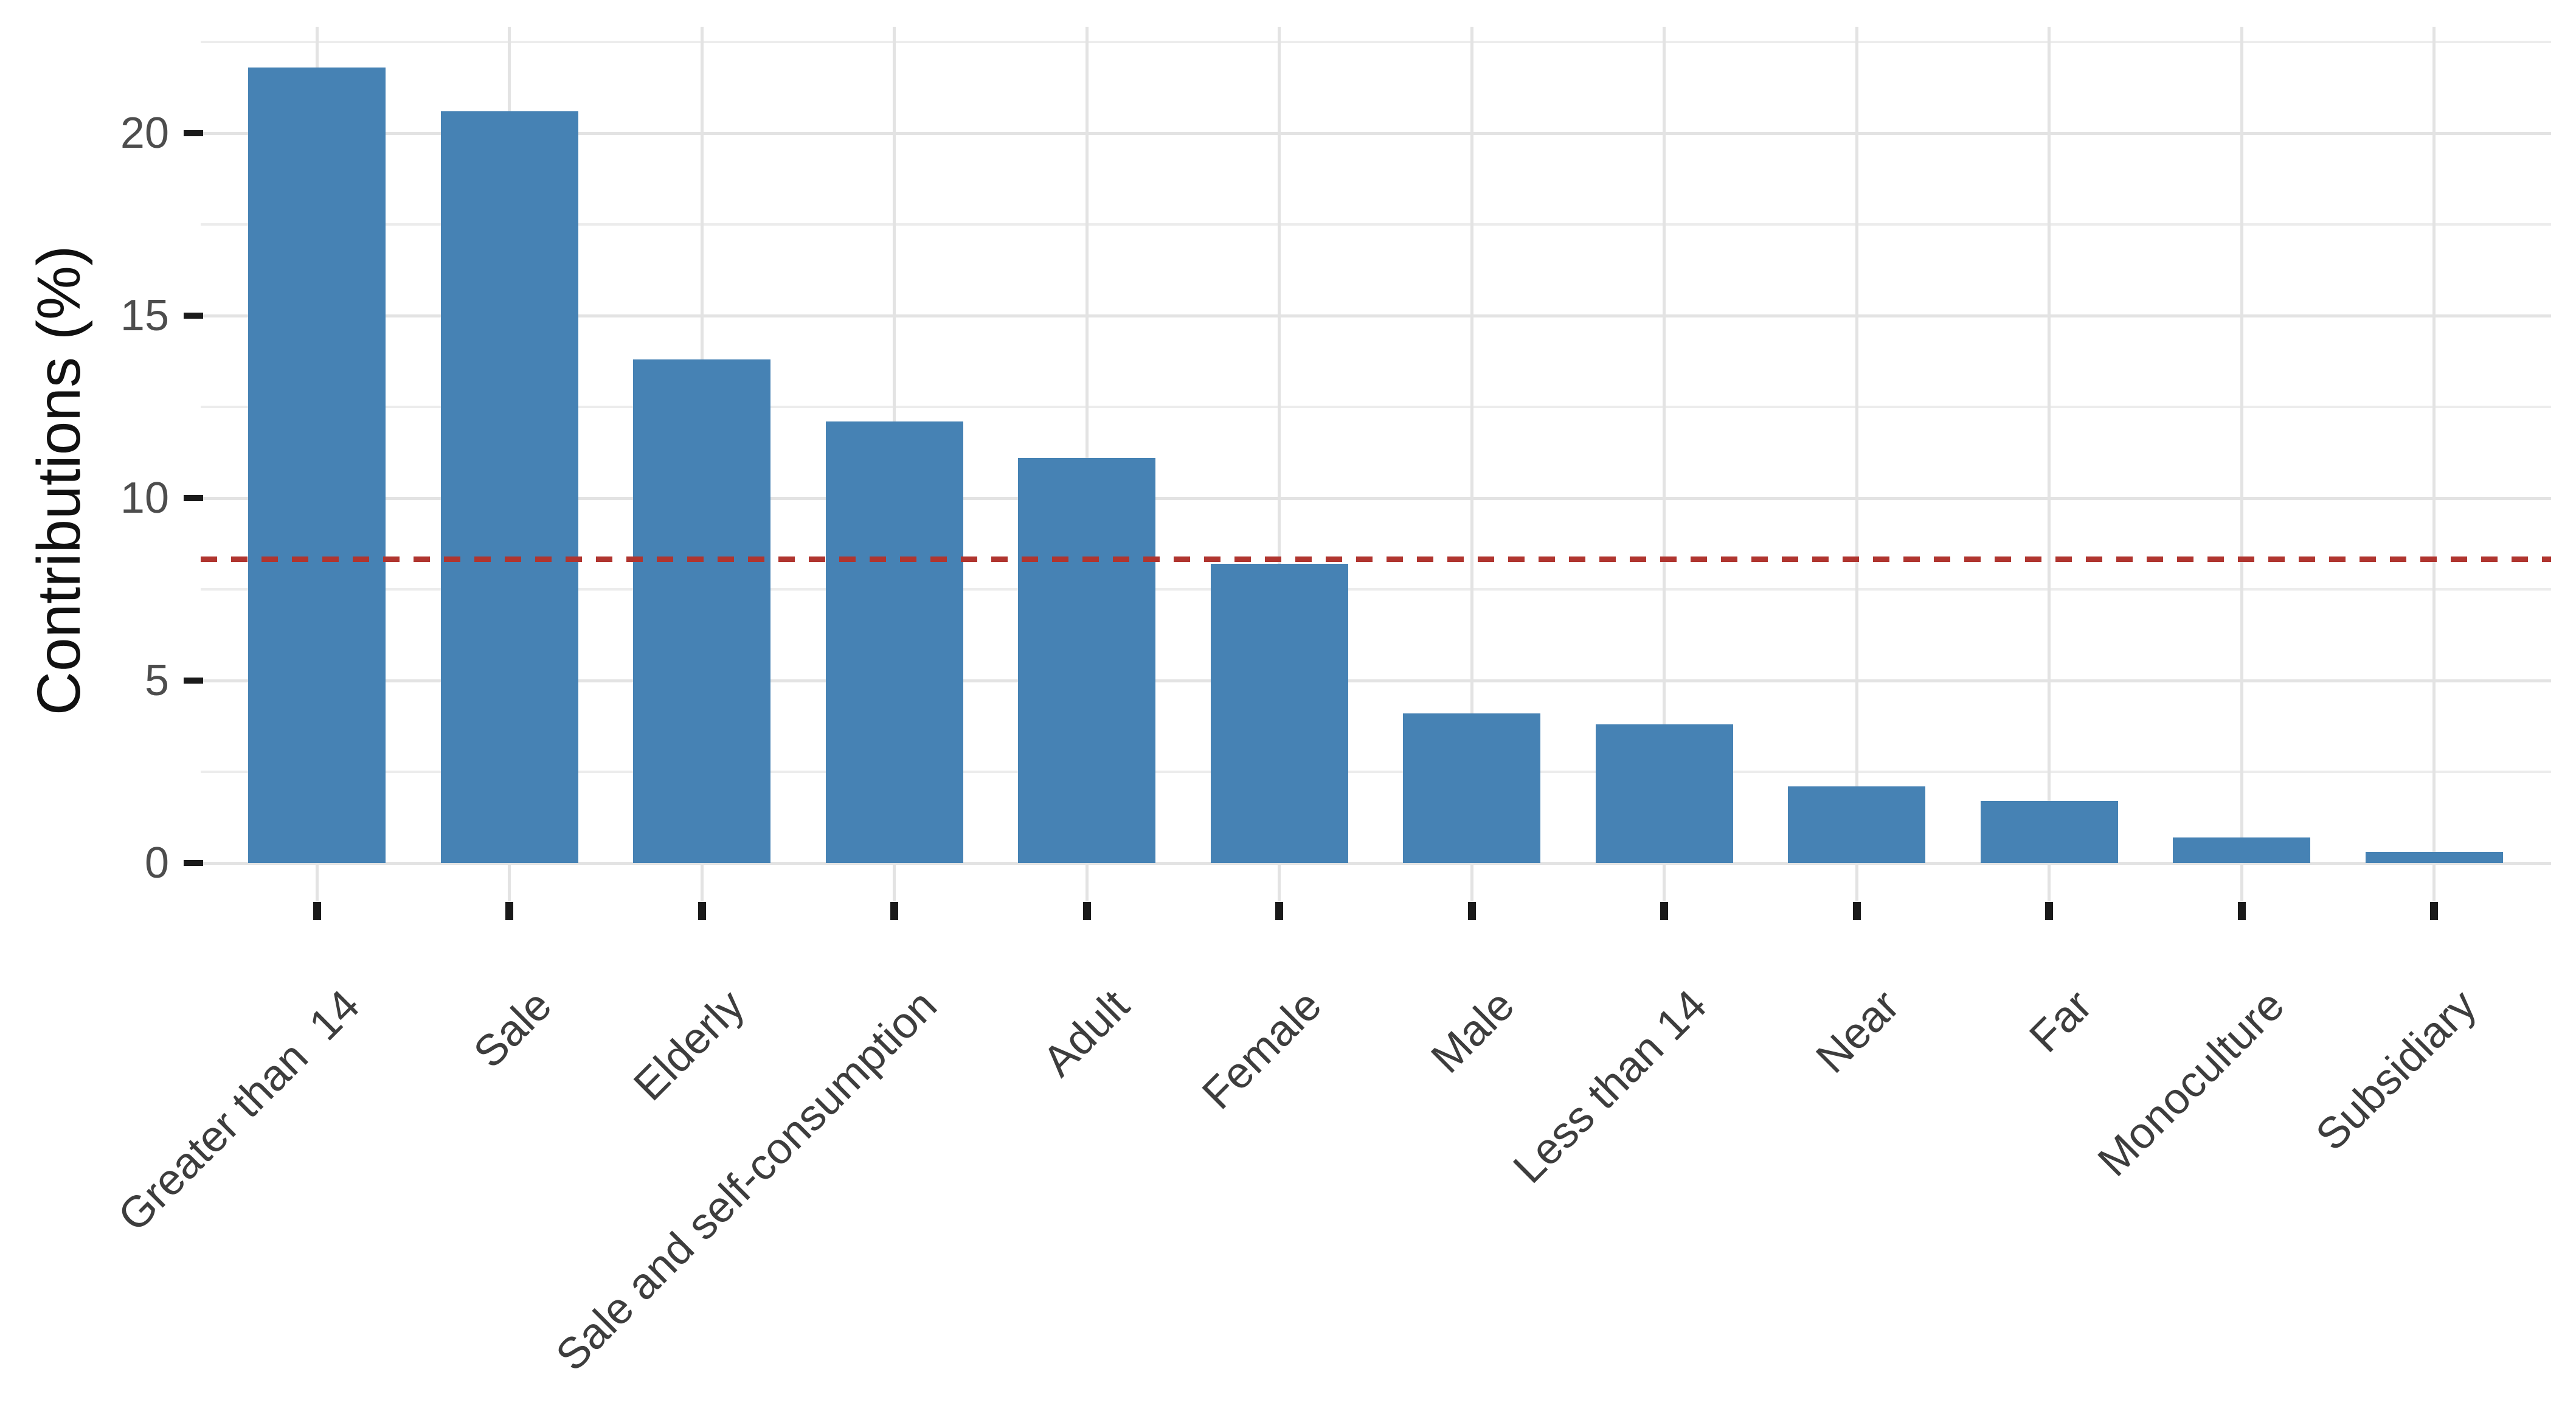  What do you see at coordinates (1858, 1031) in the screenshot?
I see `x-tick-label: Near` at bounding box center [1858, 1031].